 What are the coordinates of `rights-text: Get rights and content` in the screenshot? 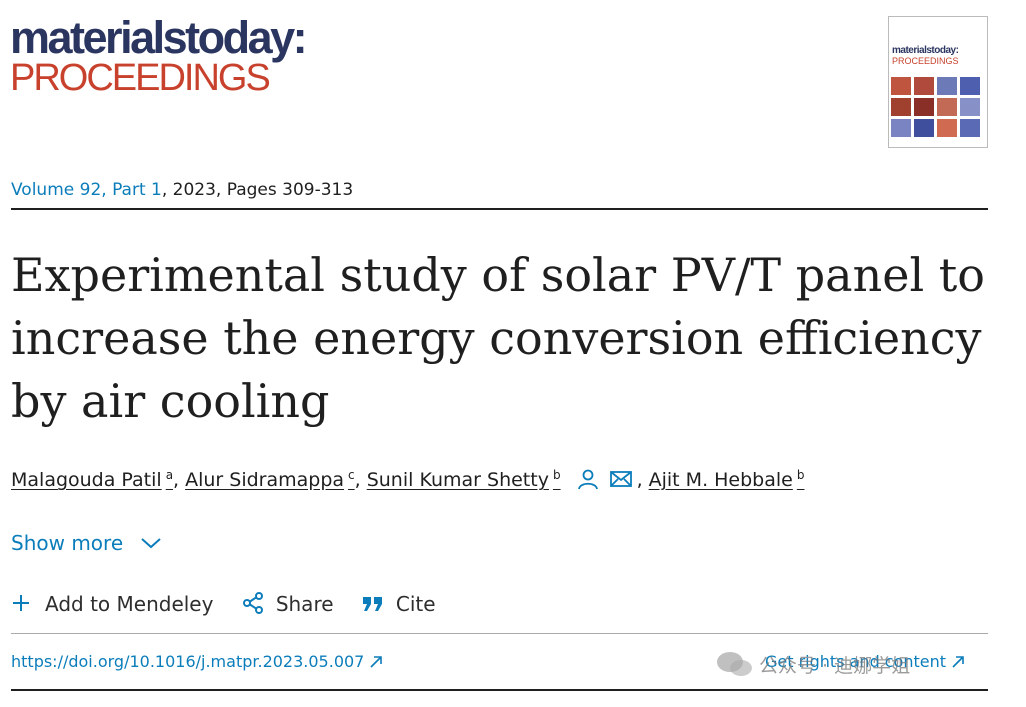 It's located at (856, 661).